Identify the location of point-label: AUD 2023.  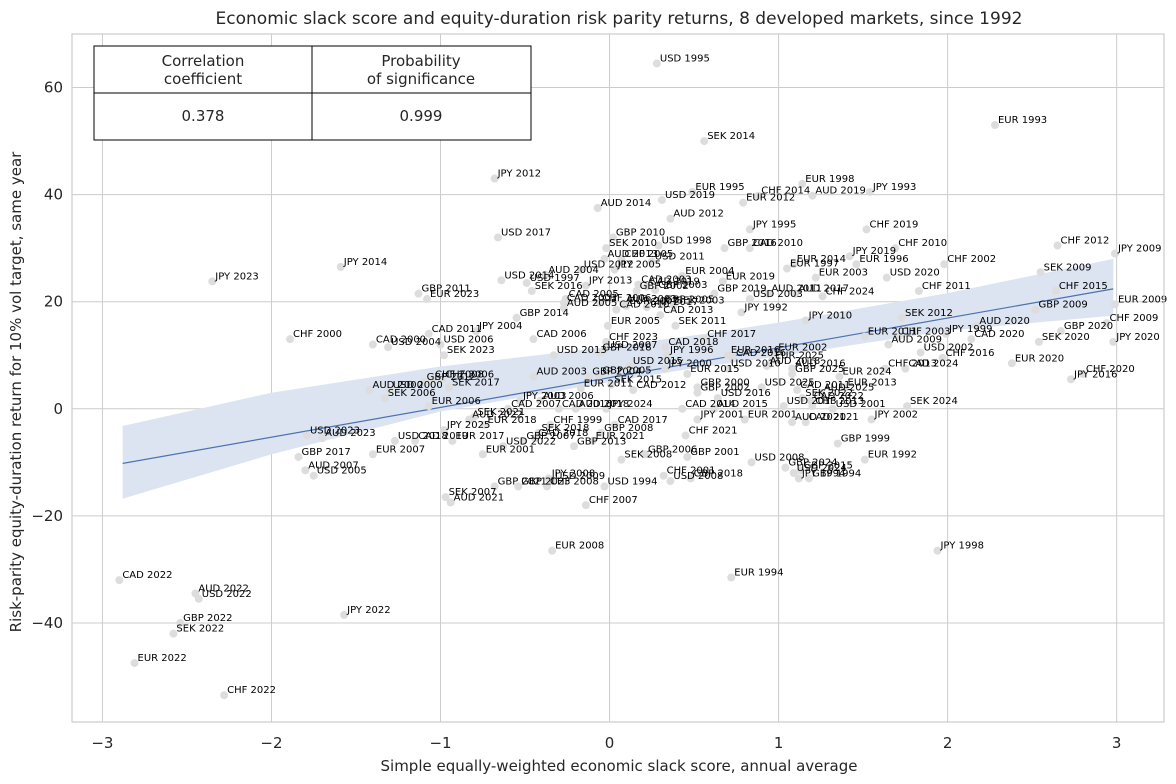
(350, 433).